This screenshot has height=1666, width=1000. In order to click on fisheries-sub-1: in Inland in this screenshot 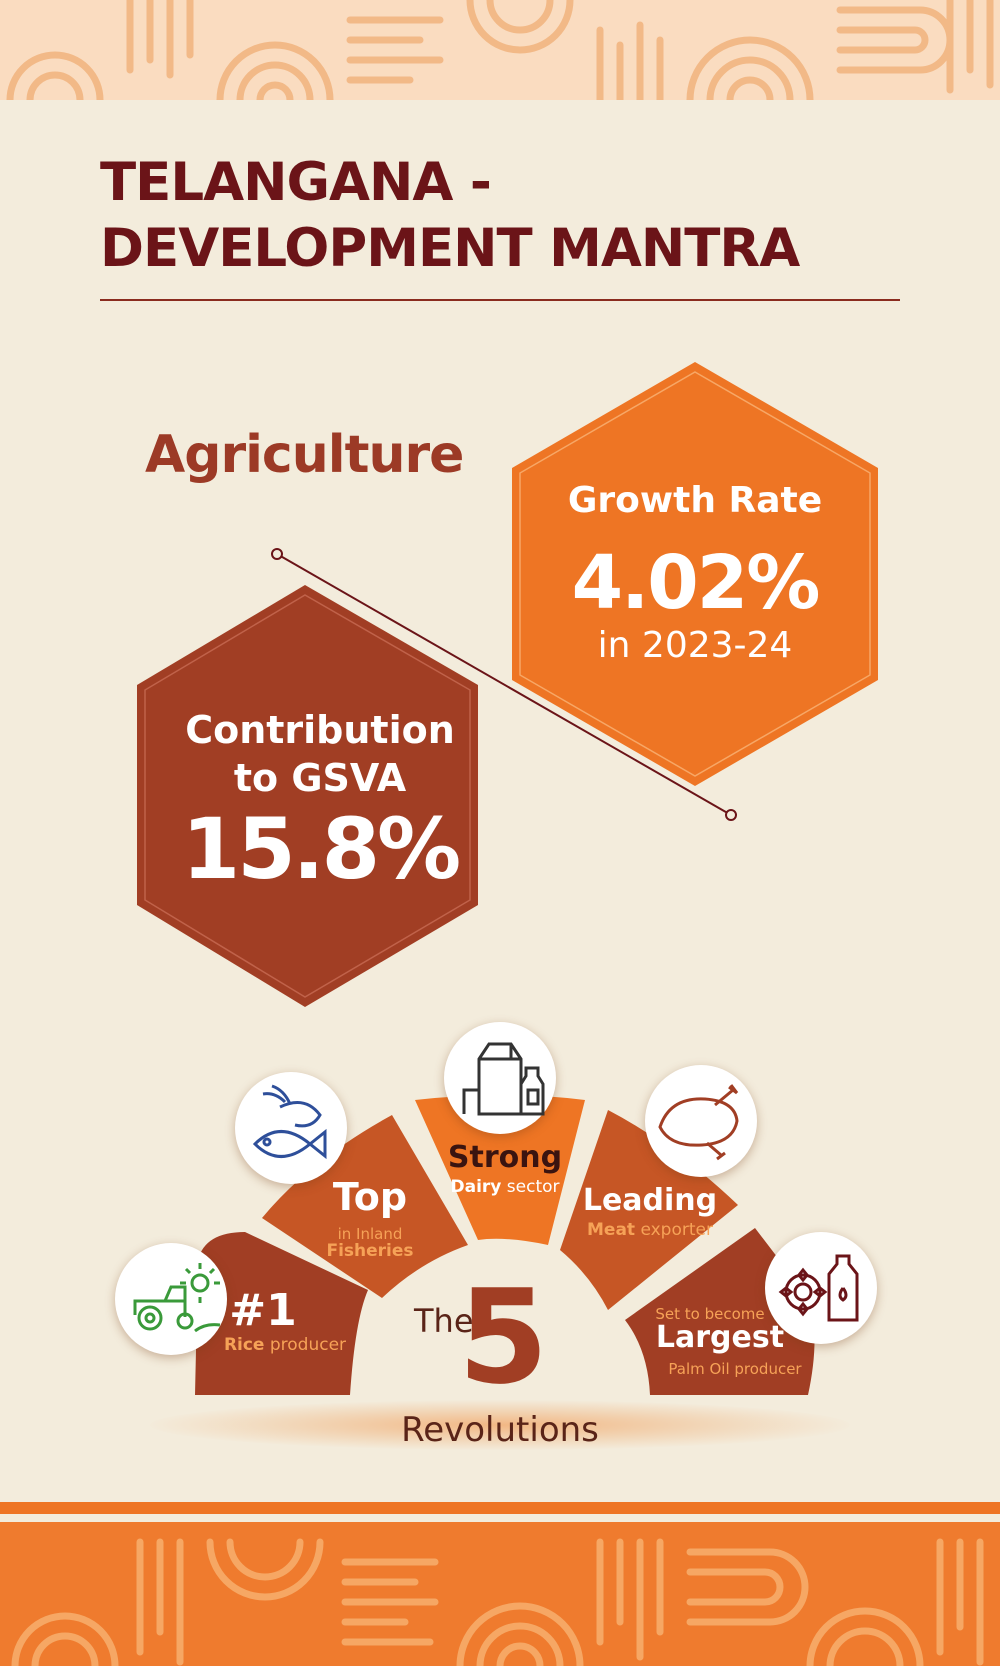, I will do `click(370, 1234)`.